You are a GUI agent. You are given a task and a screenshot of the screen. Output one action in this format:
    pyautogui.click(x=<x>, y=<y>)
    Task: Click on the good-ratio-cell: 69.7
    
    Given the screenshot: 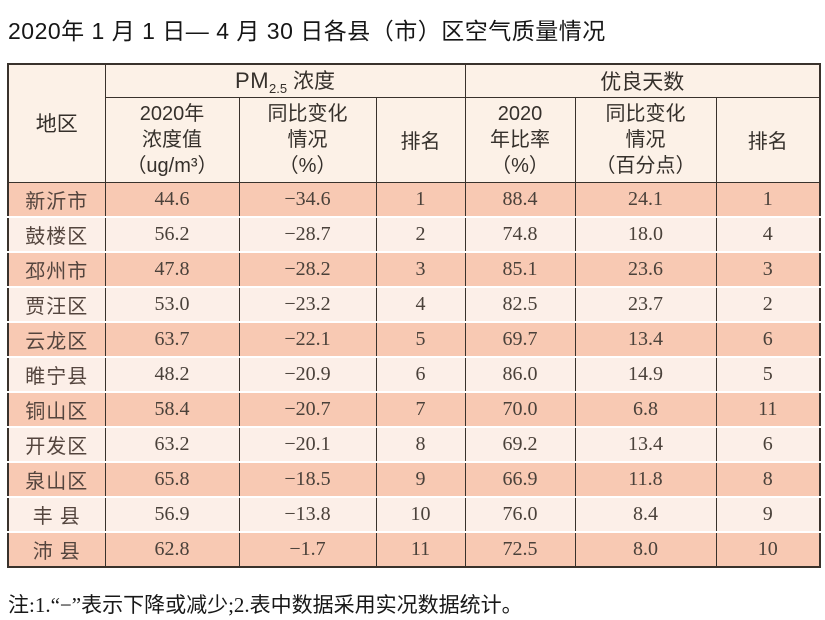 What is the action you would take?
    pyautogui.click(x=520, y=339)
    